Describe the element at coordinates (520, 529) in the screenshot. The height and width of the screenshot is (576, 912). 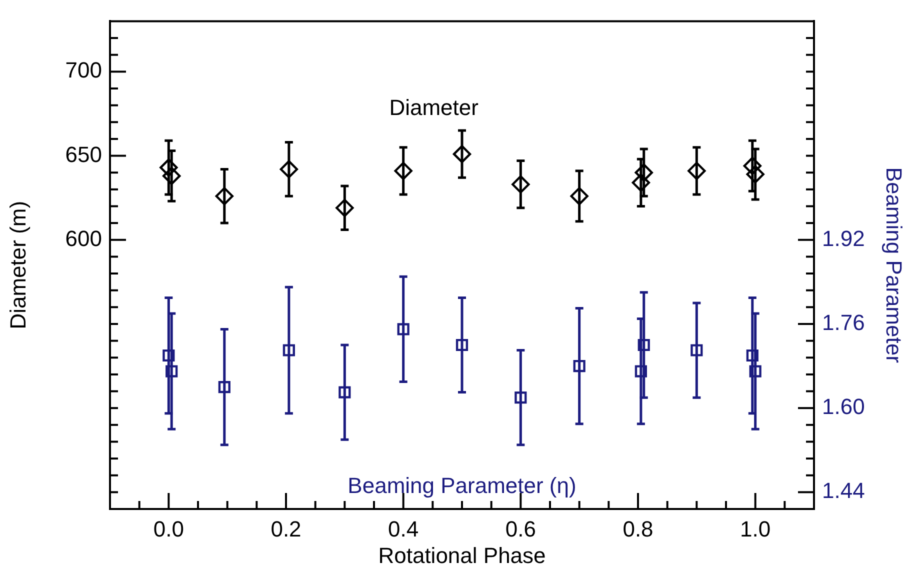
I see `x-tick-label: 0.6` at that location.